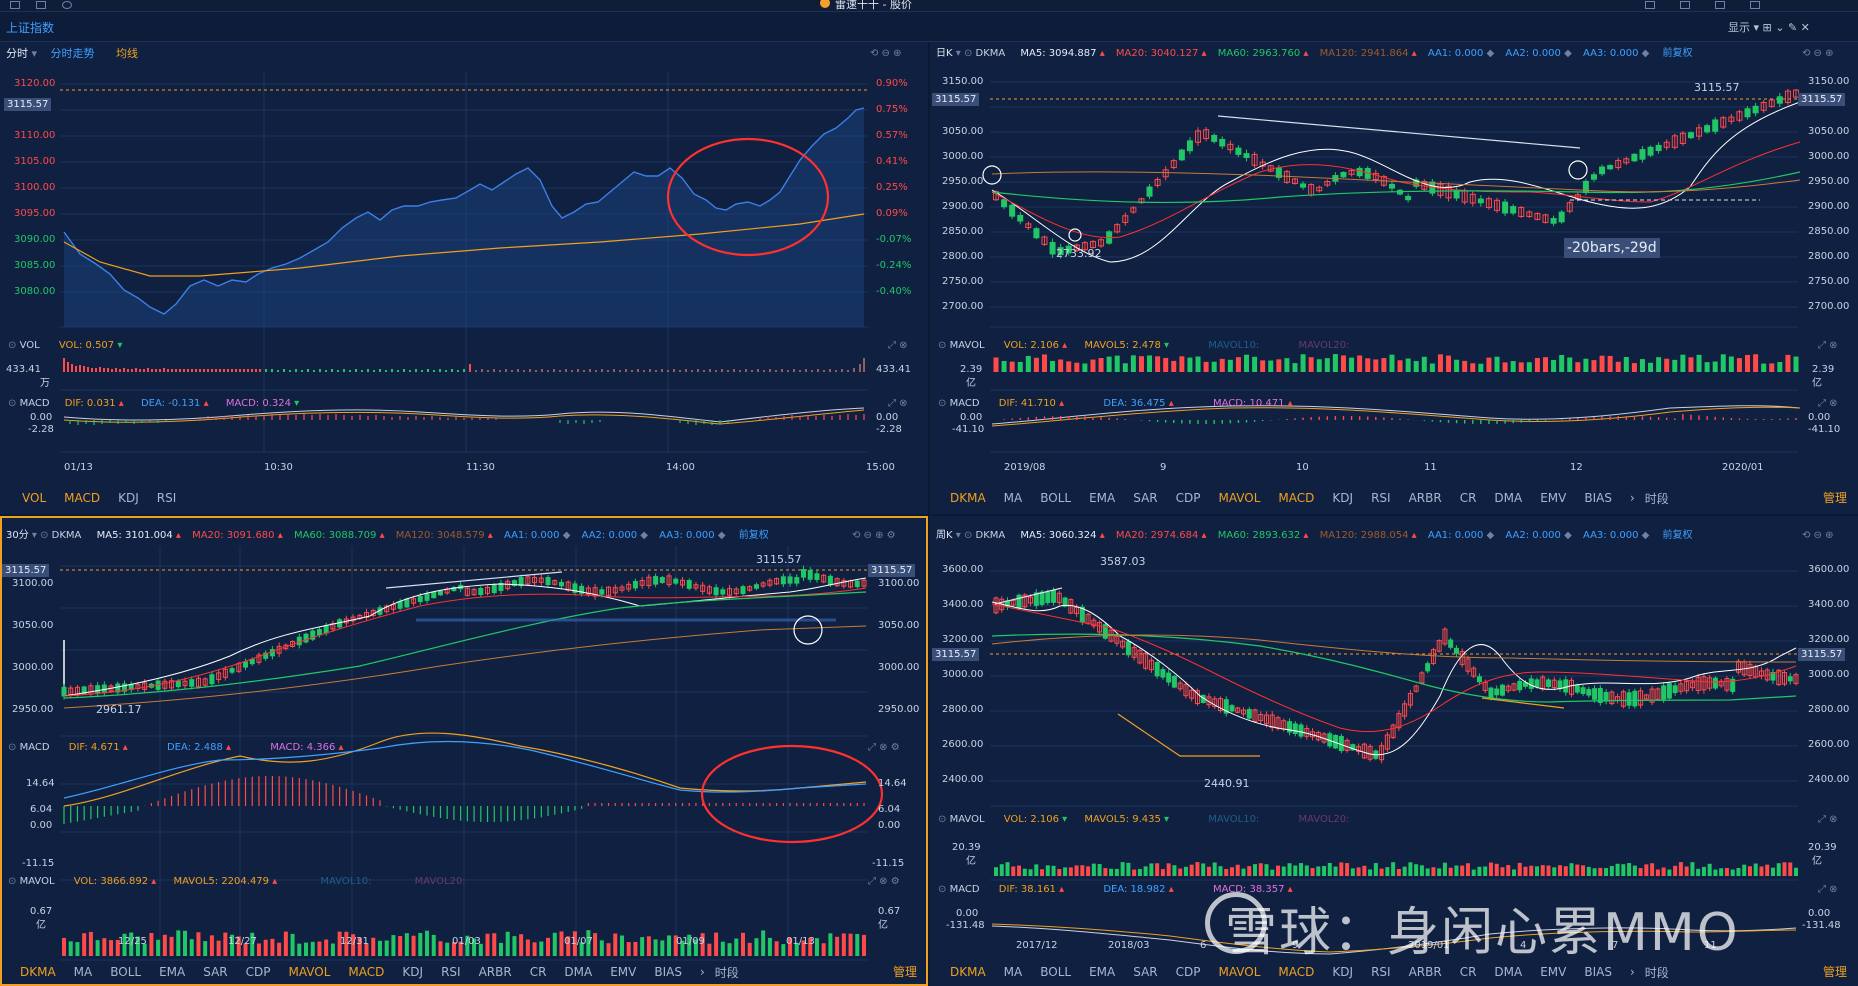 This screenshot has height=986, width=1858. Describe the element at coordinates (884, 747) in the screenshot. I see `macd-controls: ⤢ ⊗ ⚙` at that location.